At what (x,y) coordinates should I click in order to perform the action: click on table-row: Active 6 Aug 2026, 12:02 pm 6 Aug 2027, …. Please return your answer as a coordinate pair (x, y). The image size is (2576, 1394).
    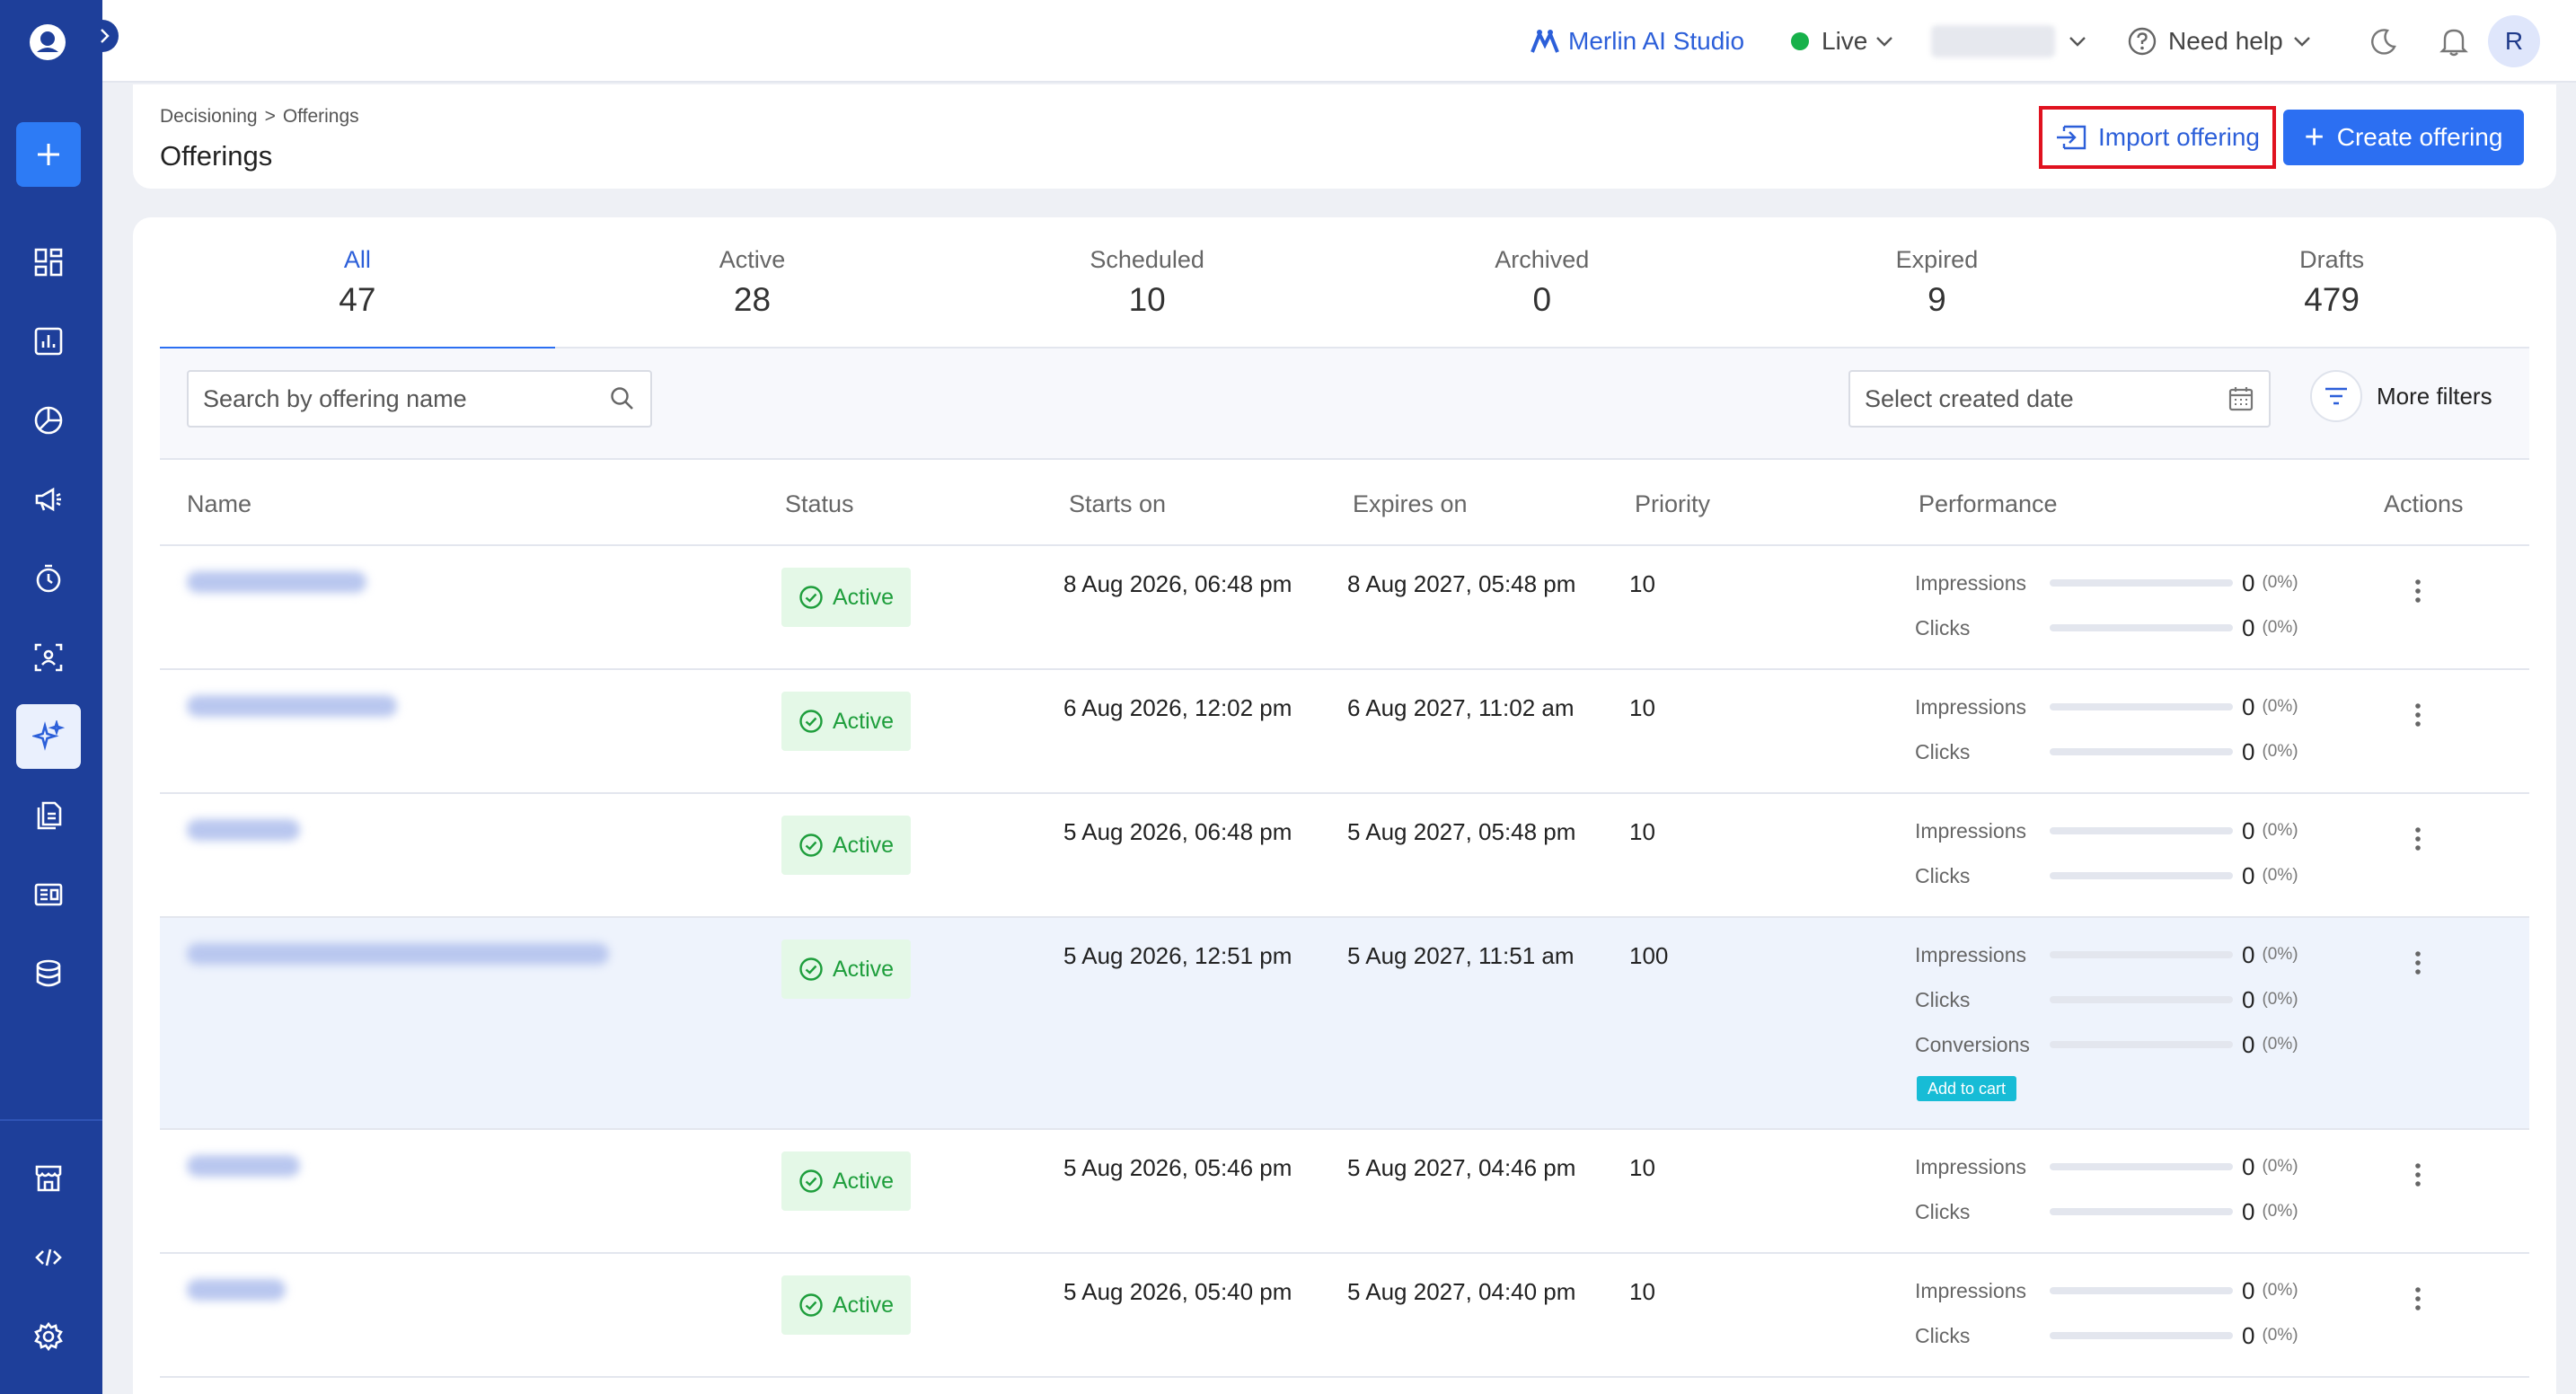
    Looking at the image, I should click on (1344, 732).